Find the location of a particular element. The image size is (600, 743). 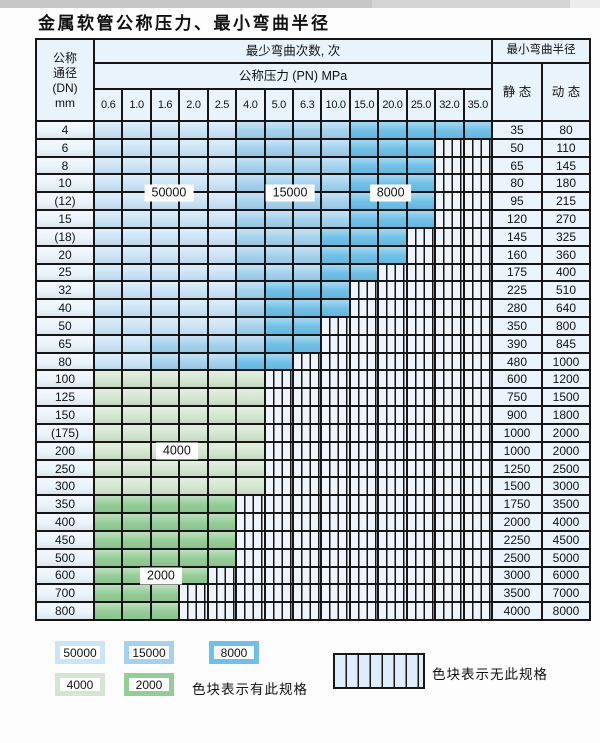

static-value-cell: 3500 is located at coordinates (517, 593).